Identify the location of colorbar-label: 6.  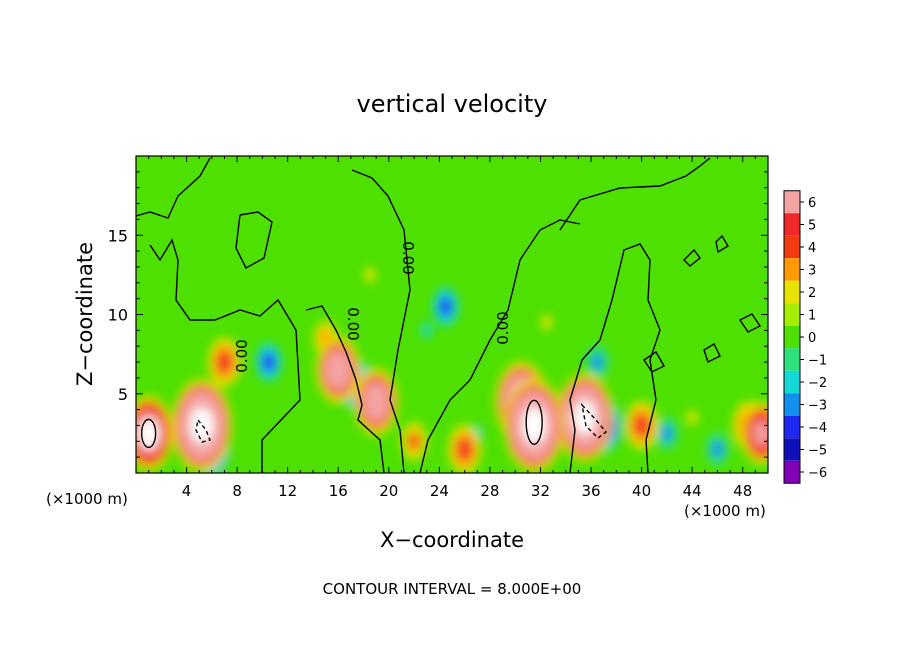
(812, 203).